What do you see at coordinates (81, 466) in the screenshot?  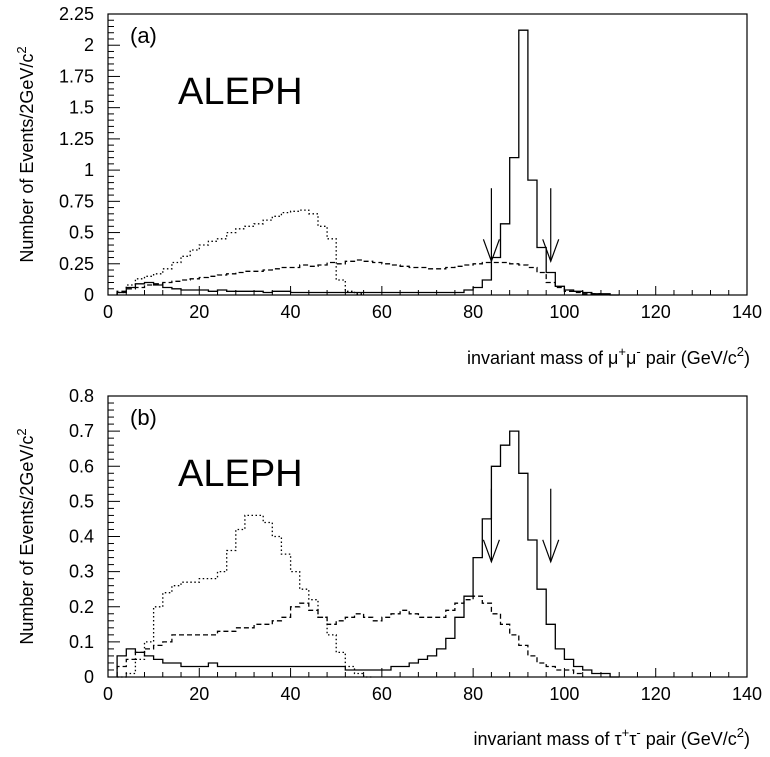 I see `y-tick-label: 0.6` at bounding box center [81, 466].